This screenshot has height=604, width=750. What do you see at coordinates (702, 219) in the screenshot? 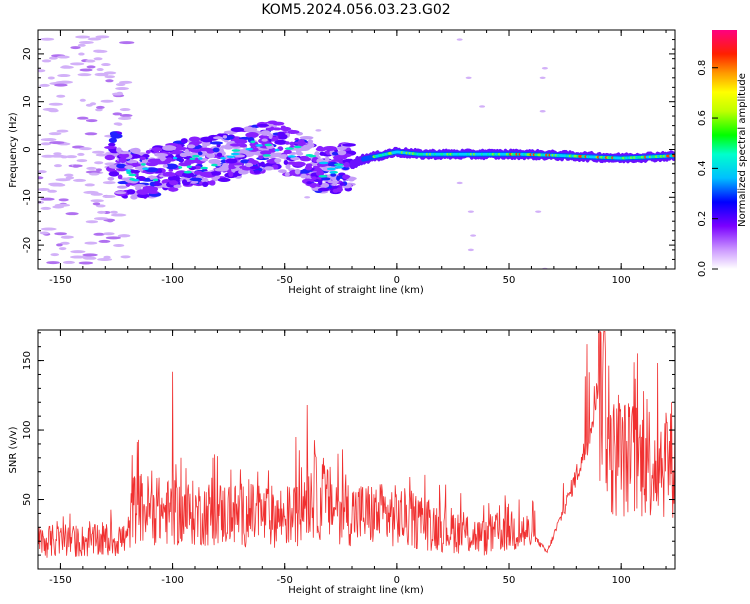
I see `colorbar-tick-label: 0.2` at bounding box center [702, 219].